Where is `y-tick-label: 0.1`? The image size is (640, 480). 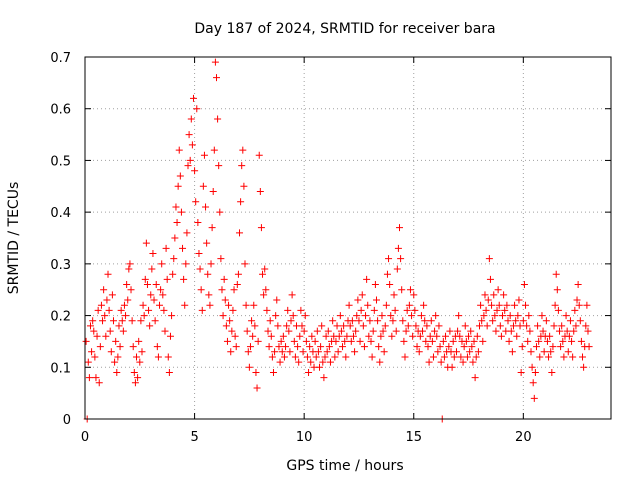
y-tick-label: 0.1 is located at coordinates (60, 368).